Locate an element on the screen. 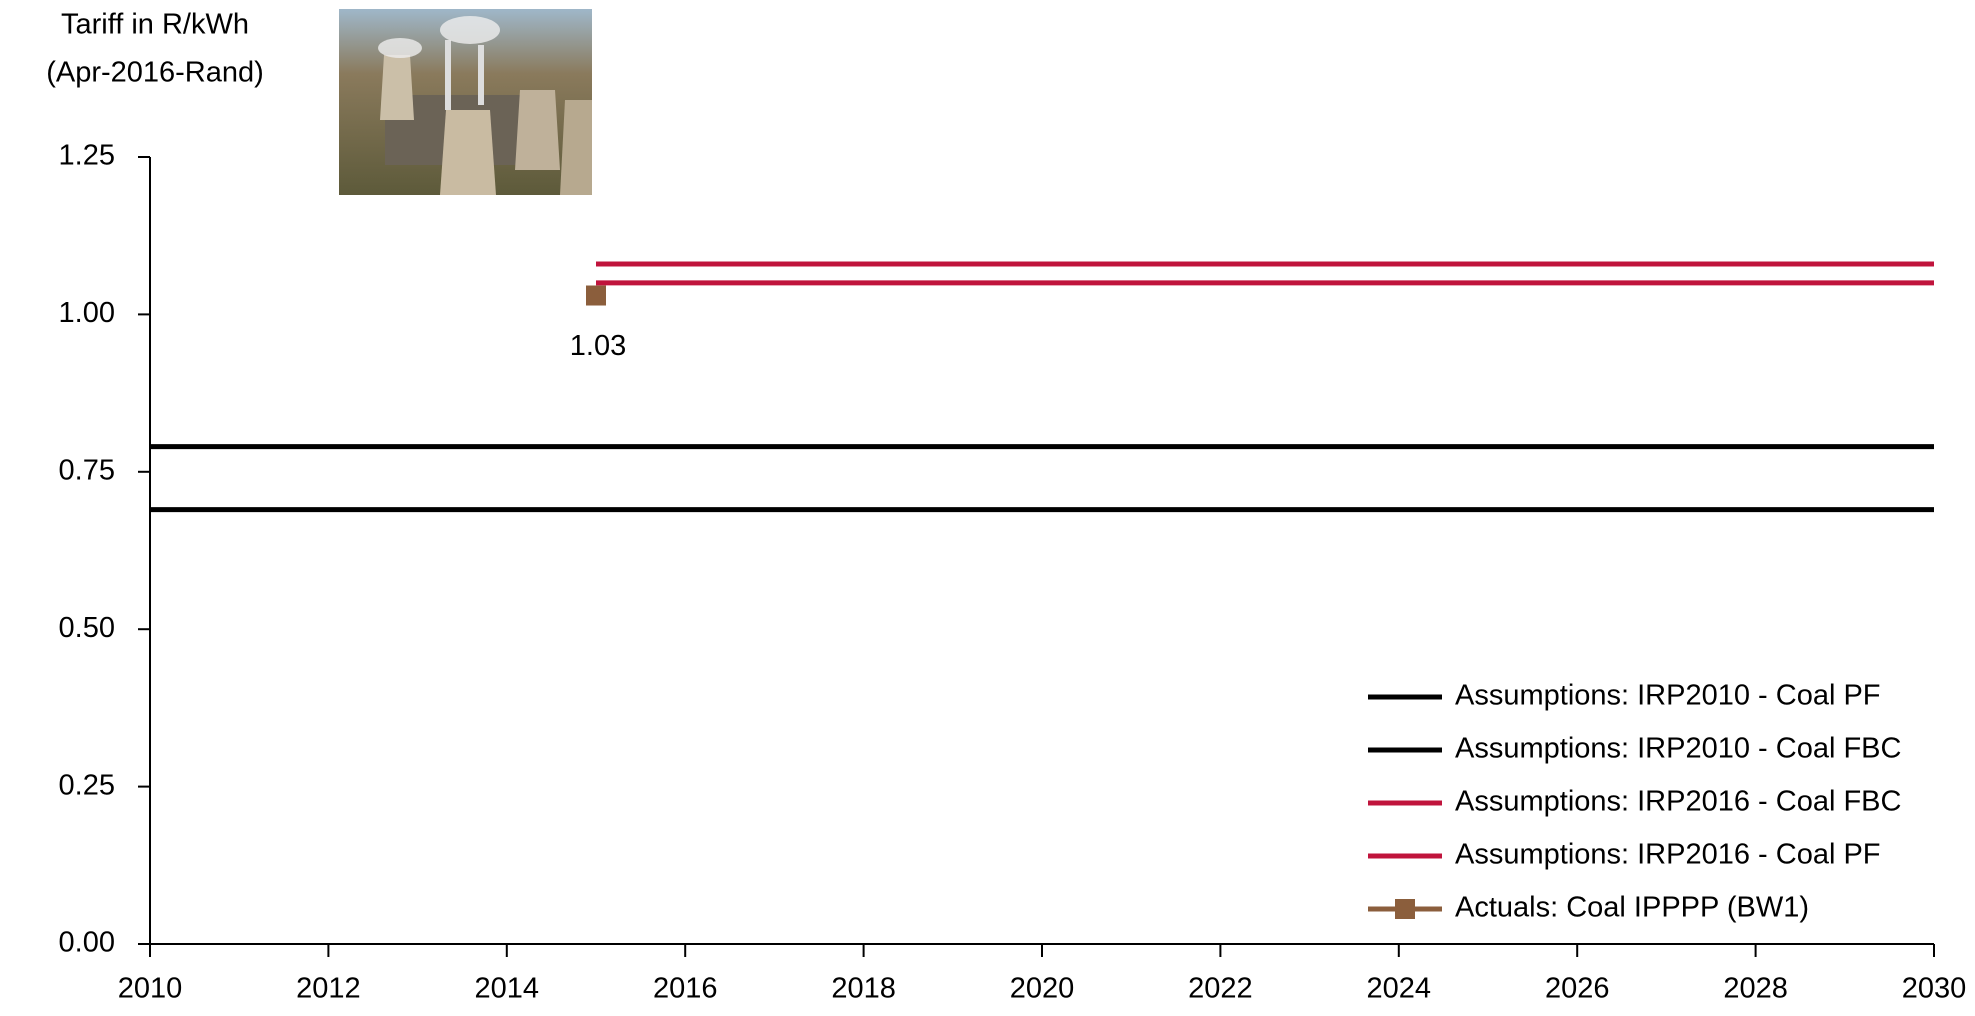 Image resolution: width=1975 pixels, height=1016 pixels. data-point is located at coordinates (596, 295).